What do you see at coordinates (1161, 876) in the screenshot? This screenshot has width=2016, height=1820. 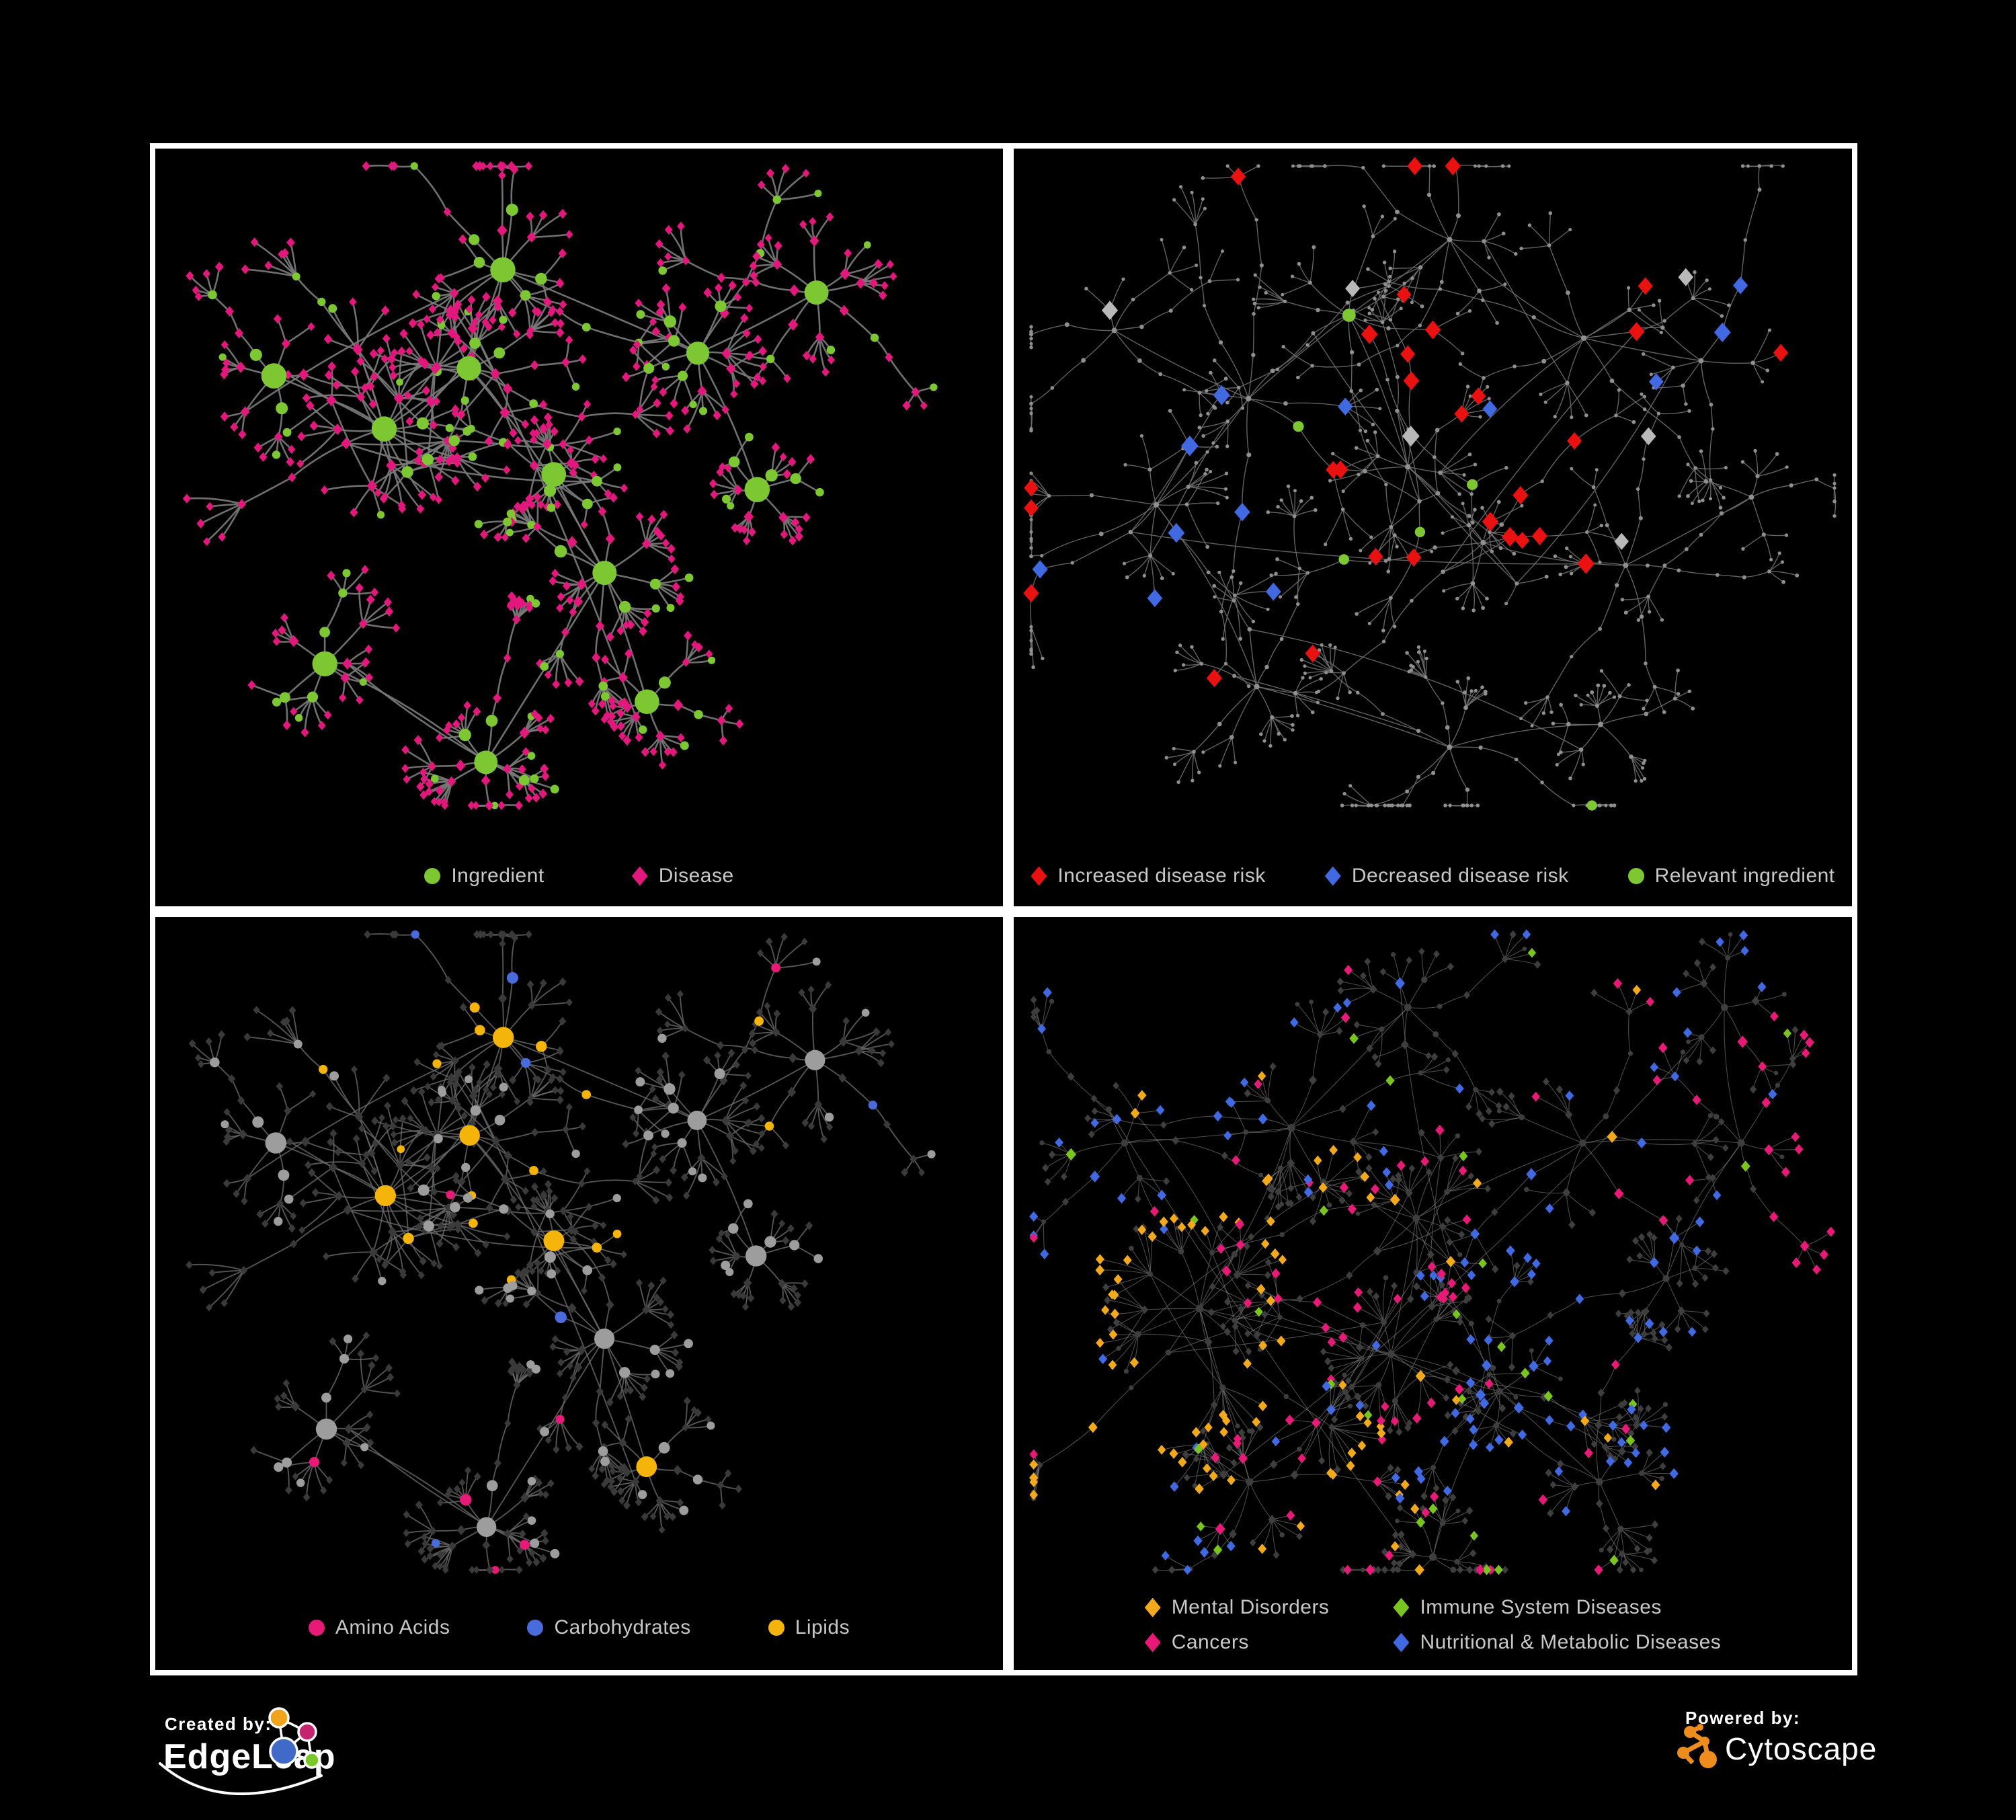 I see `legend-label-increased-risk: Increased disease risk` at bounding box center [1161, 876].